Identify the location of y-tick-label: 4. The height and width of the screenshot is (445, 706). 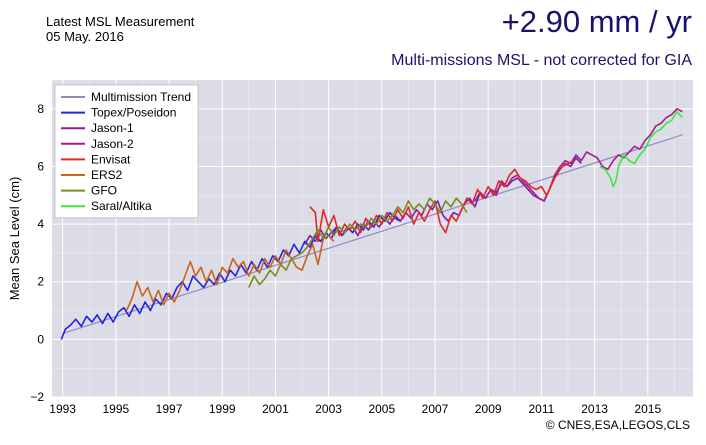
(40, 224).